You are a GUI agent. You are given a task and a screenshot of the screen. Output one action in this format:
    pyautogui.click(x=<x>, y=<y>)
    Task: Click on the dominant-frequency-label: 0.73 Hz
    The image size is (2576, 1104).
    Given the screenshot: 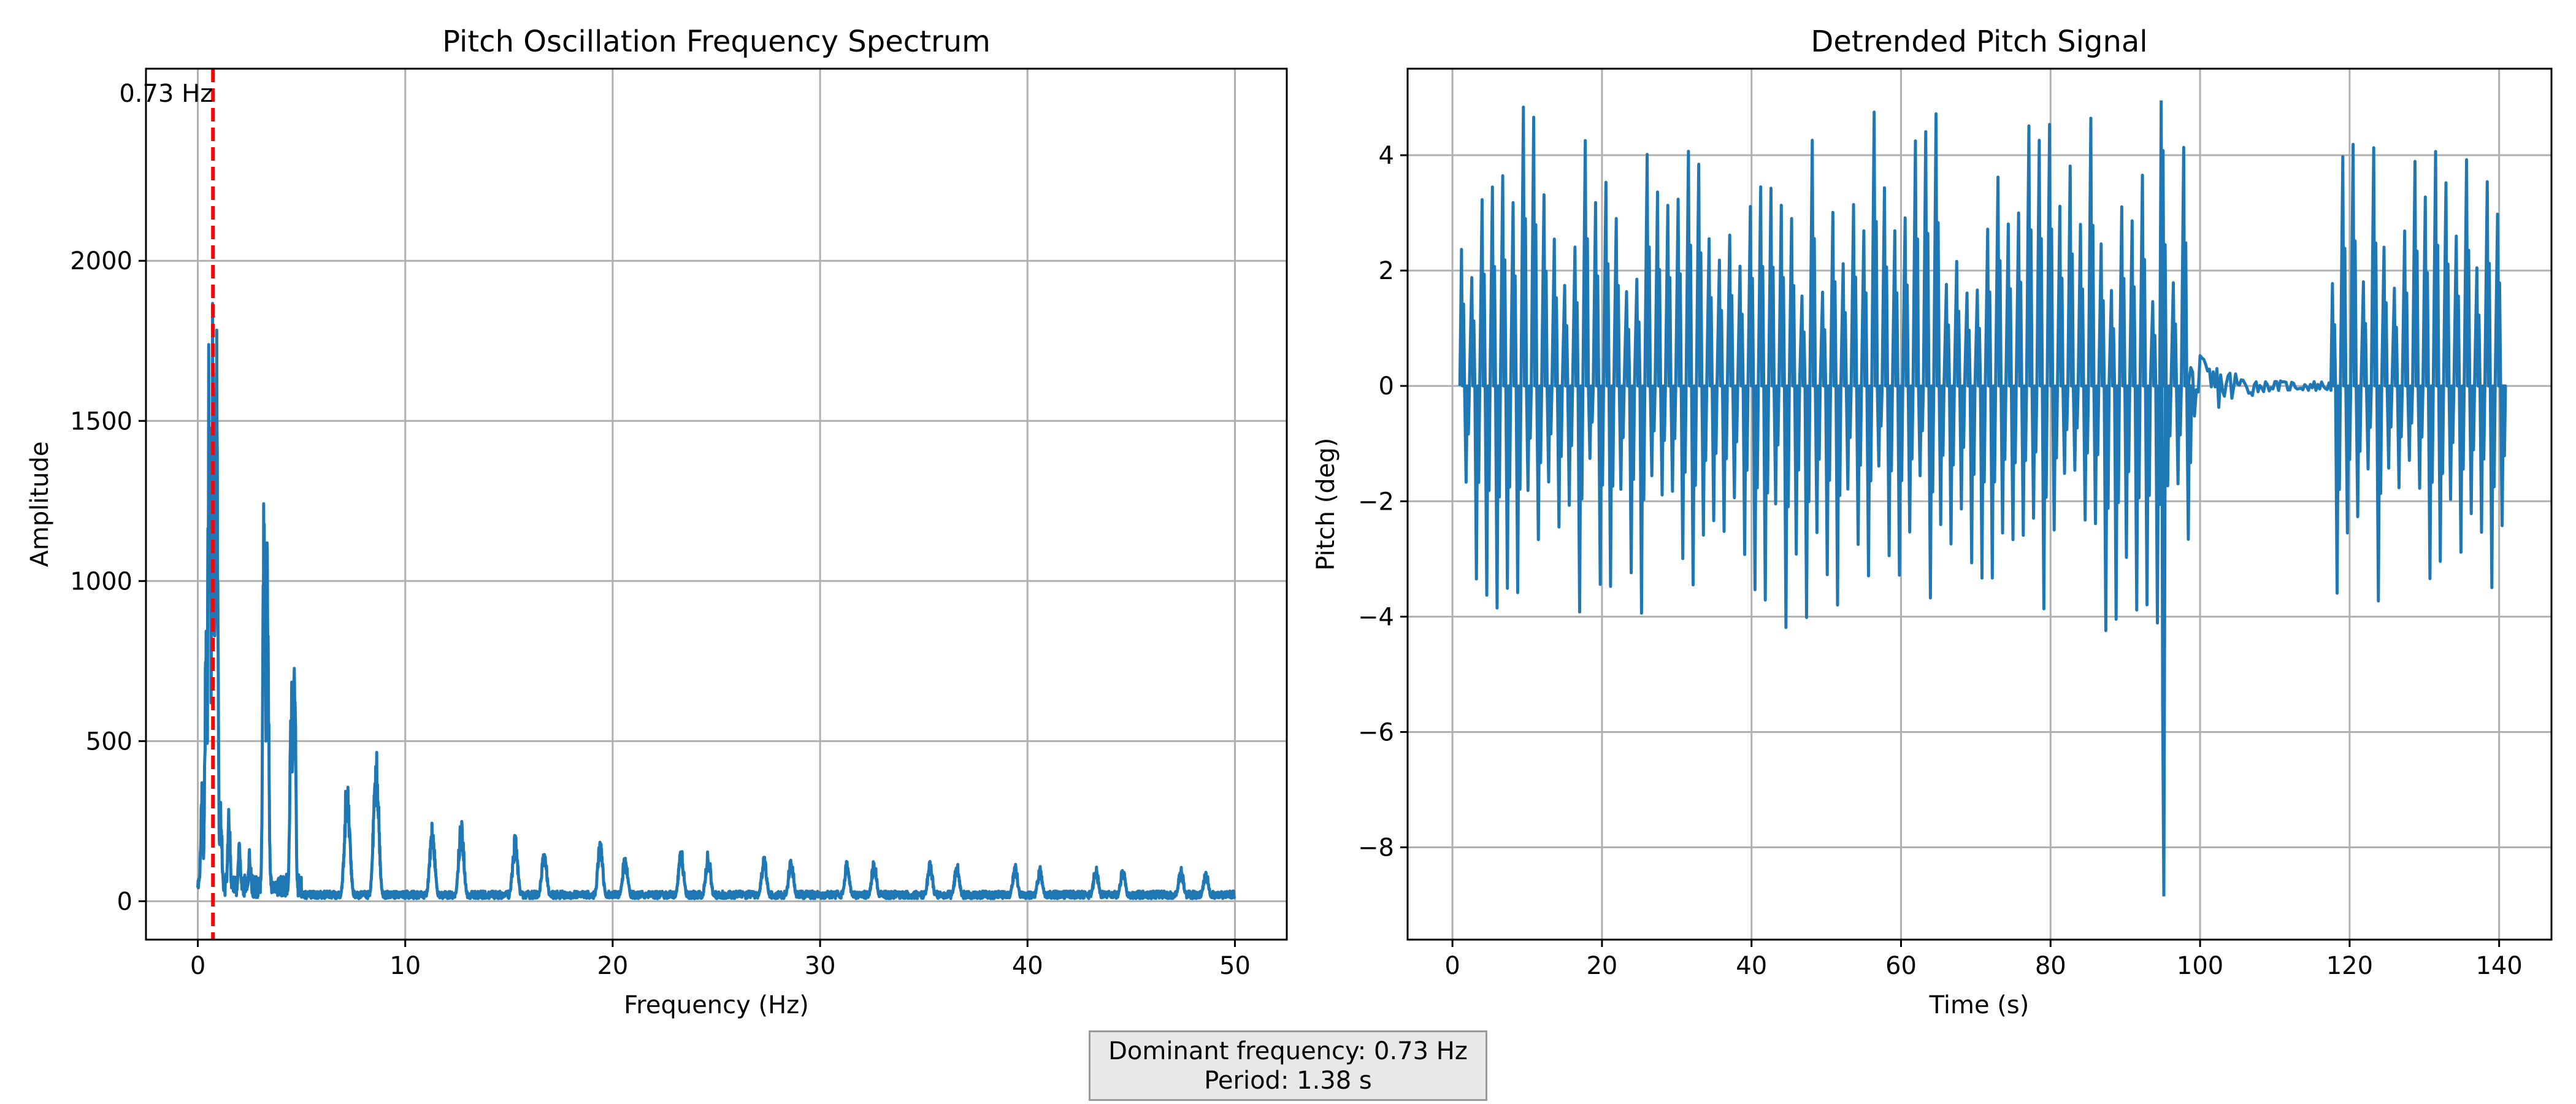 What is the action you would take?
    pyautogui.click(x=166, y=94)
    